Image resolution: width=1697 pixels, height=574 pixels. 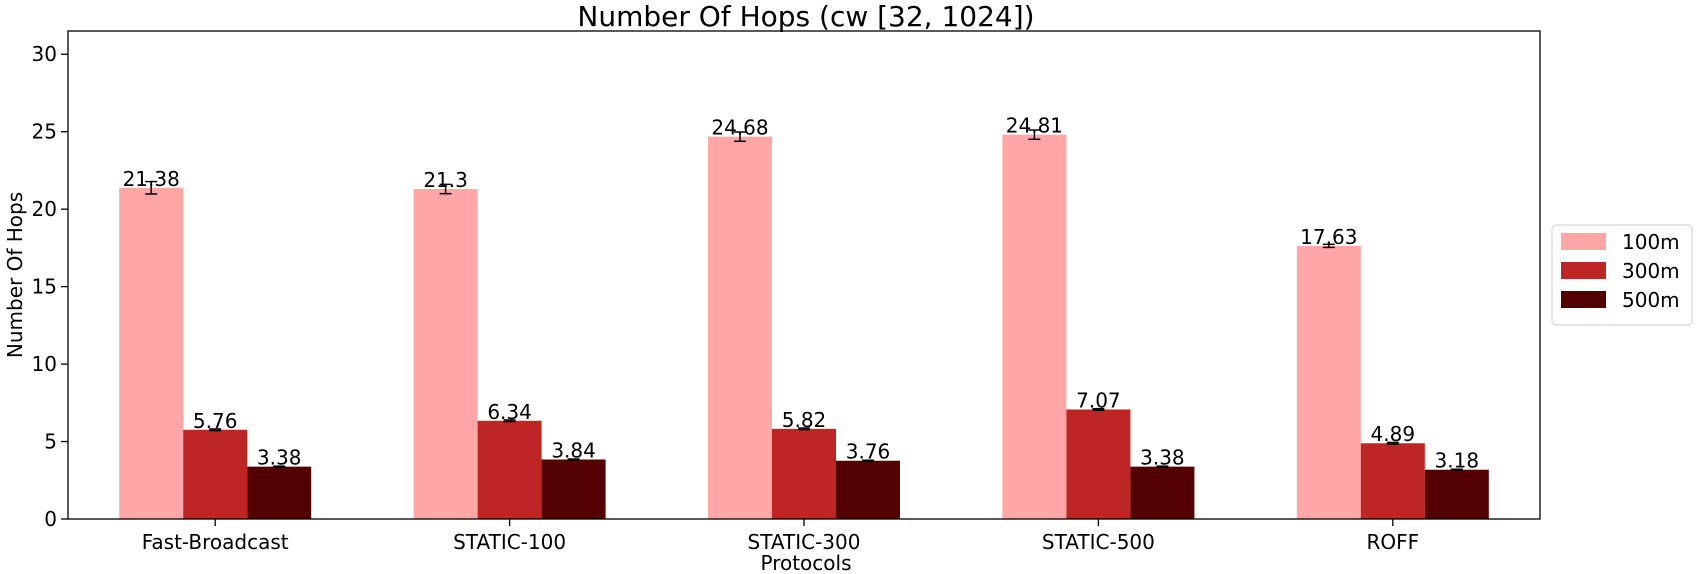 What do you see at coordinates (1393, 434) in the screenshot?
I see `data-label: 4.89` at bounding box center [1393, 434].